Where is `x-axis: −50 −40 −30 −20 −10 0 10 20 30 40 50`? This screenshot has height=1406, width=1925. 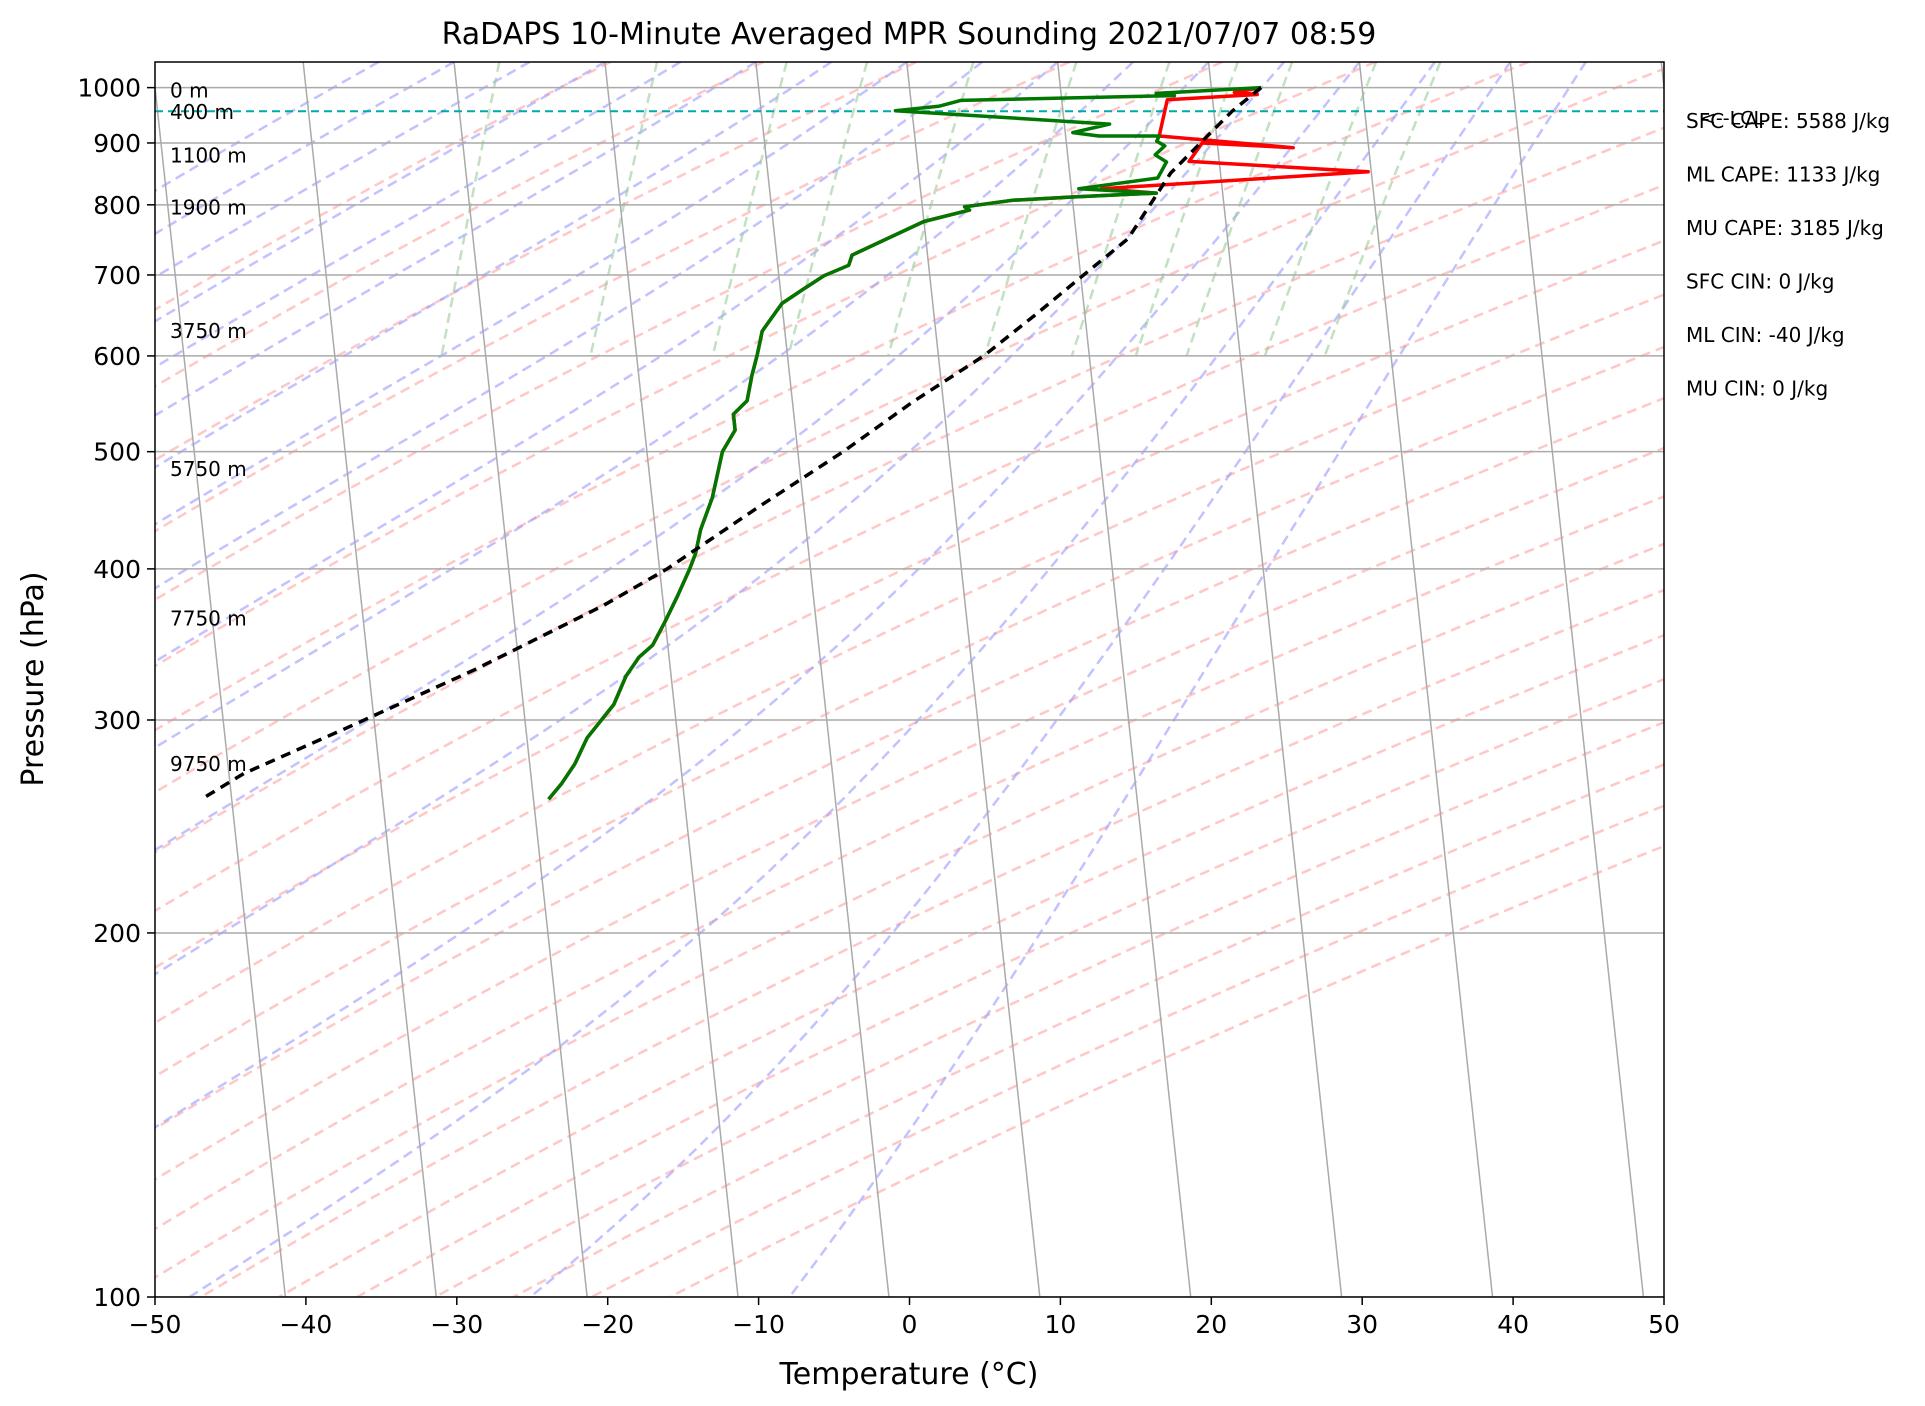 x-axis: −50 −40 −30 −20 −10 0 10 20 30 40 50 is located at coordinates (904, 1318).